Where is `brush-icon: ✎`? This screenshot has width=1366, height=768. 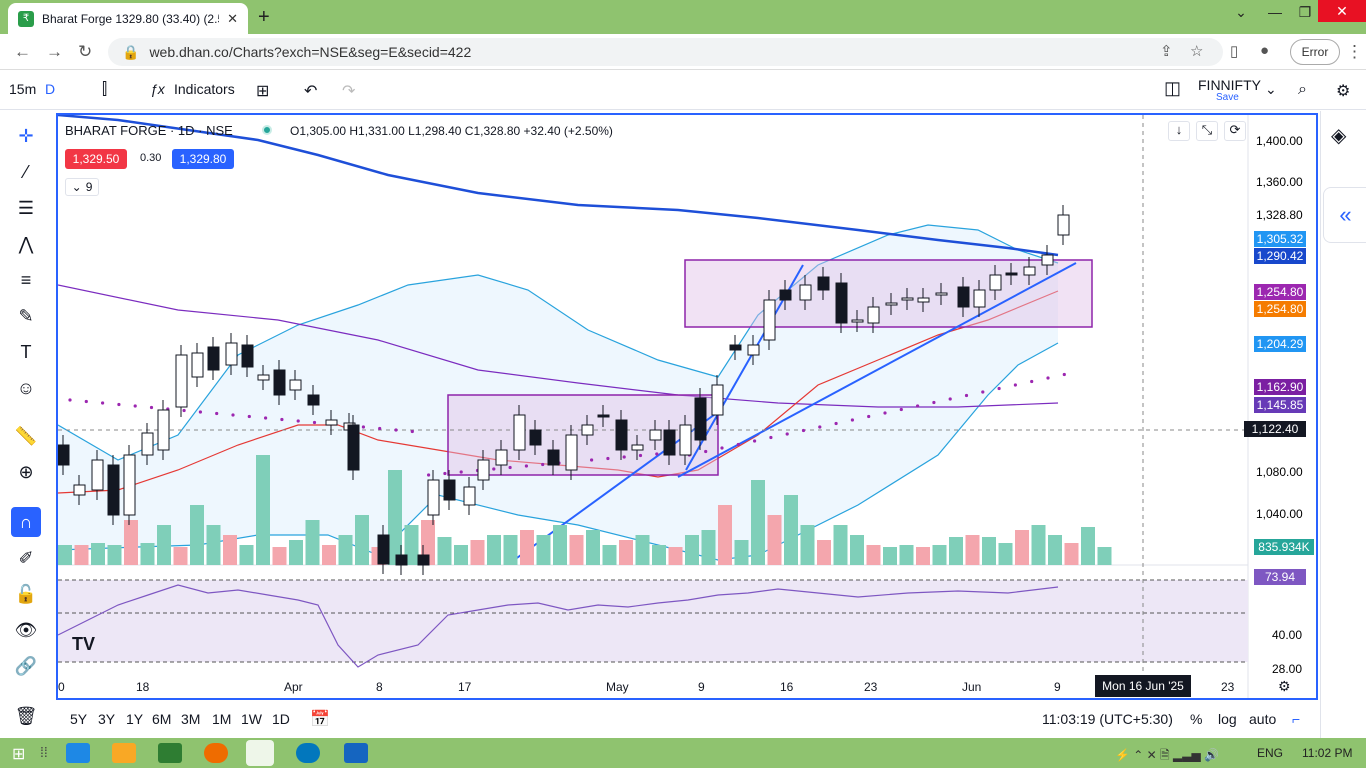
brush-icon: ✎ is located at coordinates (26, 315).